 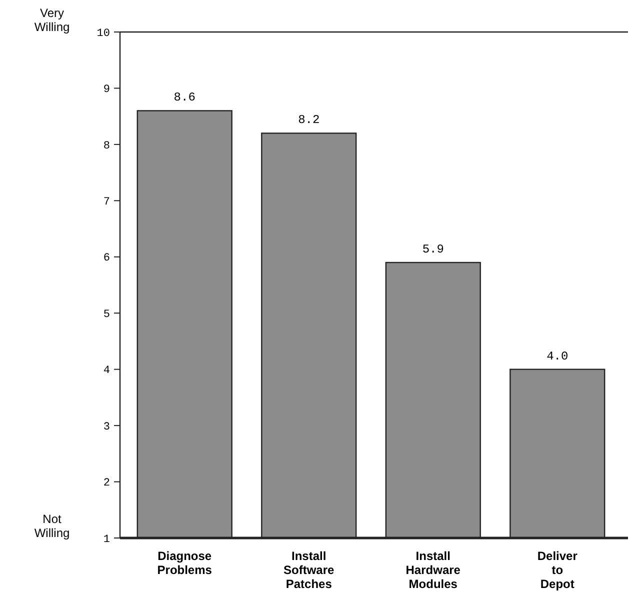 I want to click on text: Very Willing, so click(x=52, y=20).